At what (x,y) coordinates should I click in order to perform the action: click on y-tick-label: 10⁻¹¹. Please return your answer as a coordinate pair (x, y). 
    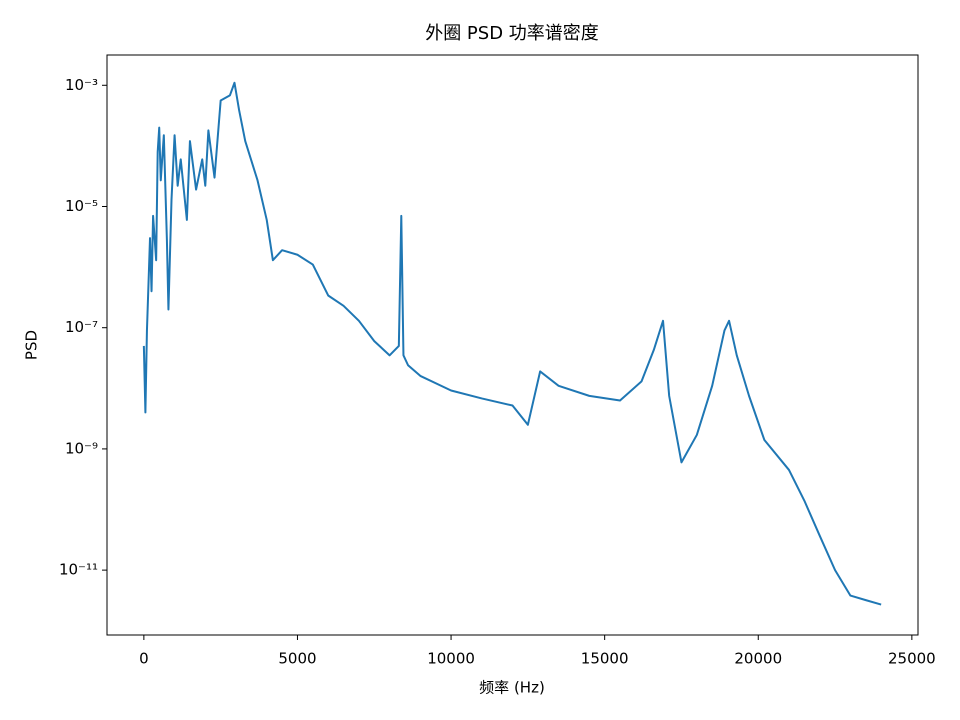
    Looking at the image, I should click on (78, 570).